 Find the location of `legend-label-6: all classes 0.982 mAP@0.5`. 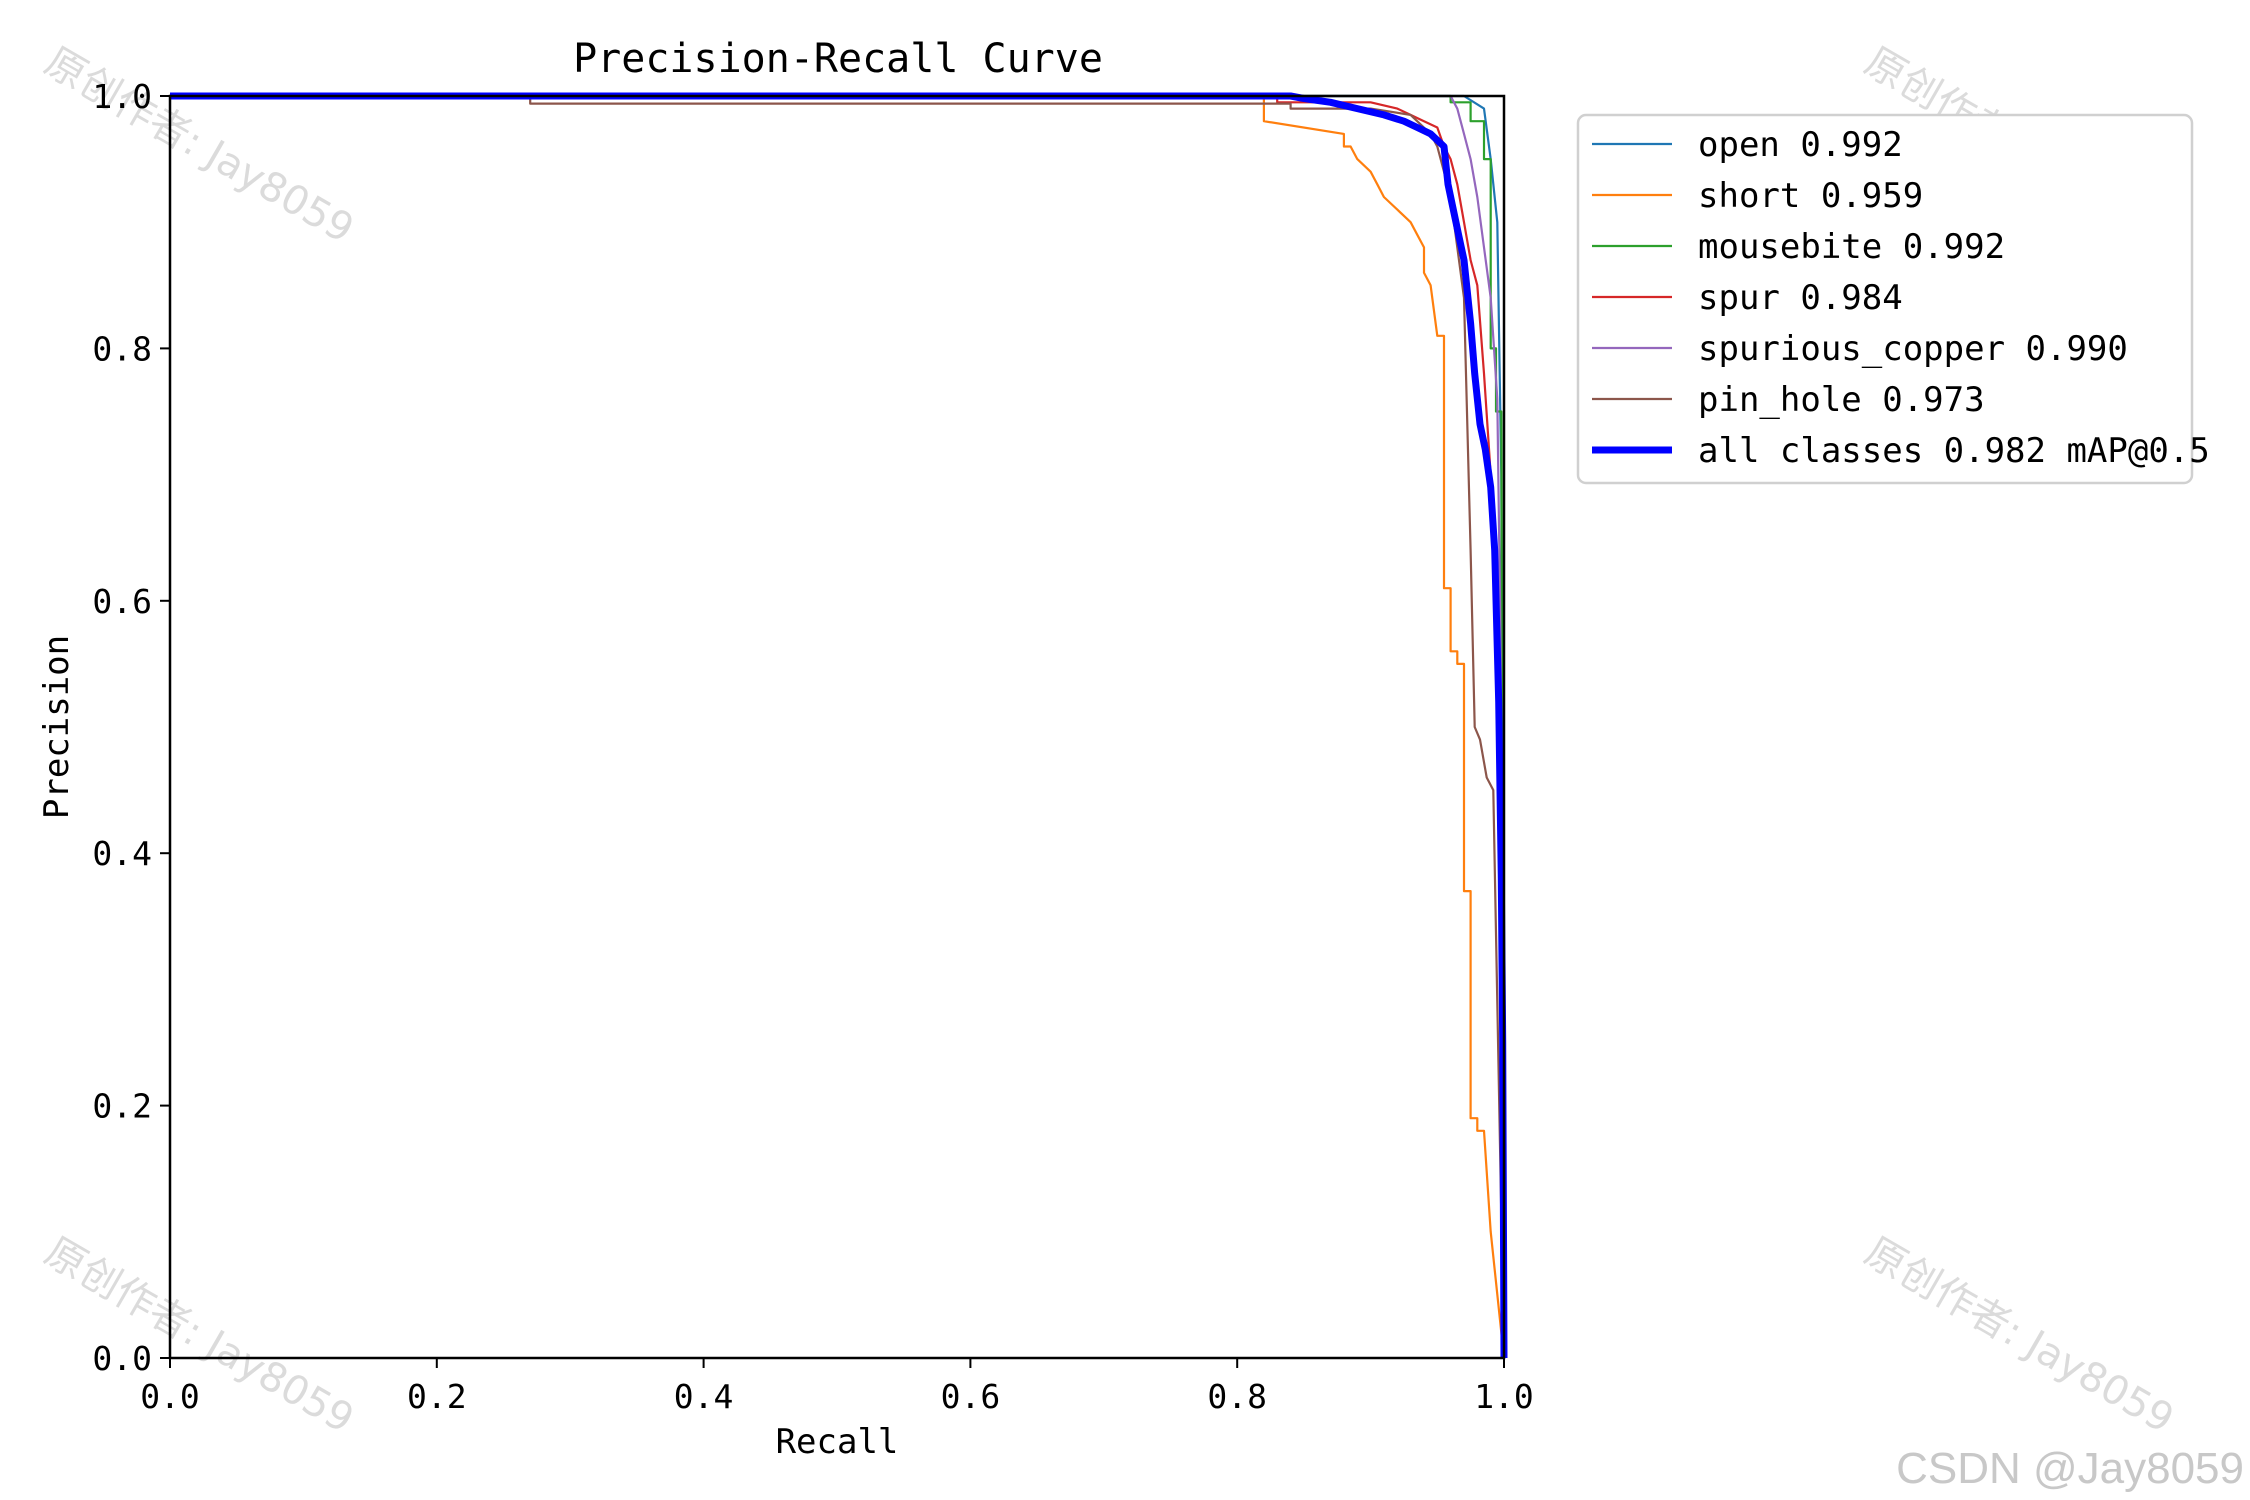

legend-label-6: all classes 0.982 mAP@0.5 is located at coordinates (1954, 451).